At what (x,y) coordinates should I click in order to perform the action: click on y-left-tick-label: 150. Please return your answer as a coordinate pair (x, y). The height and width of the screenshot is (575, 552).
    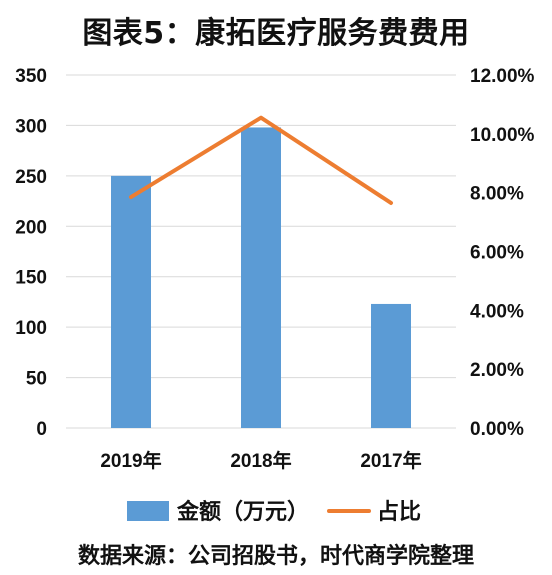
    Looking at the image, I should click on (31, 278).